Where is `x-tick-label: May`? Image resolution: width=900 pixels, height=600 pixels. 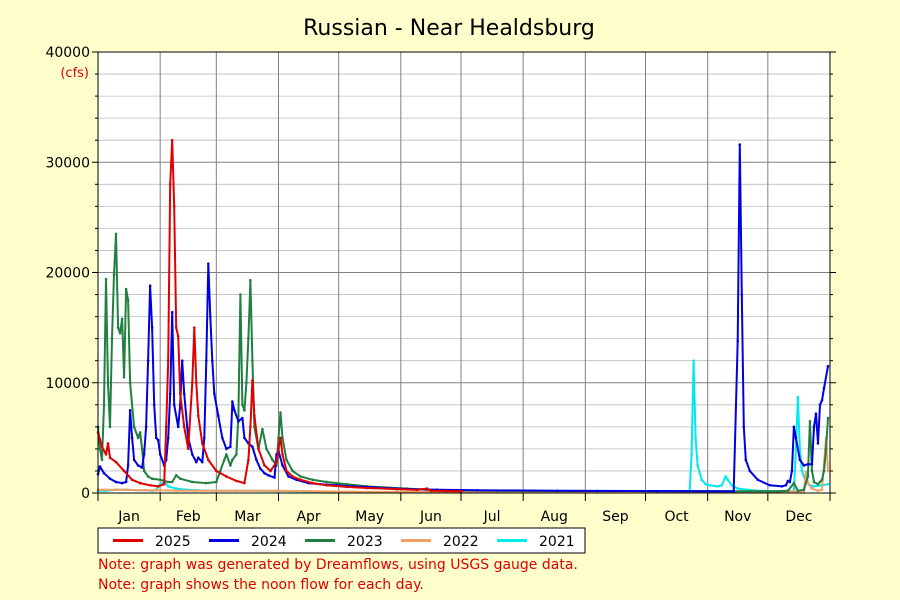
x-tick-label: May is located at coordinates (369, 517).